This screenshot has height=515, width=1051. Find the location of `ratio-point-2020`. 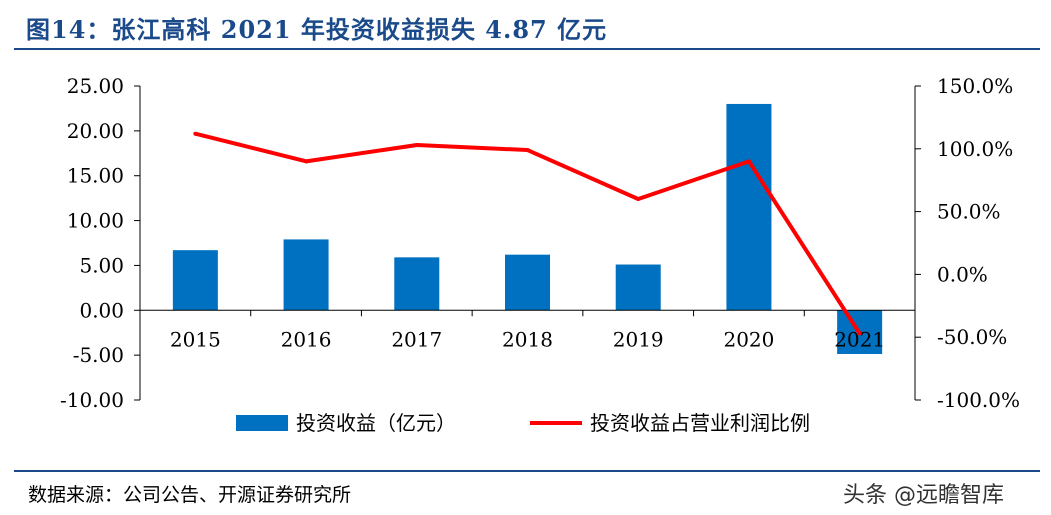

ratio-point-2020 is located at coordinates (748, 161).